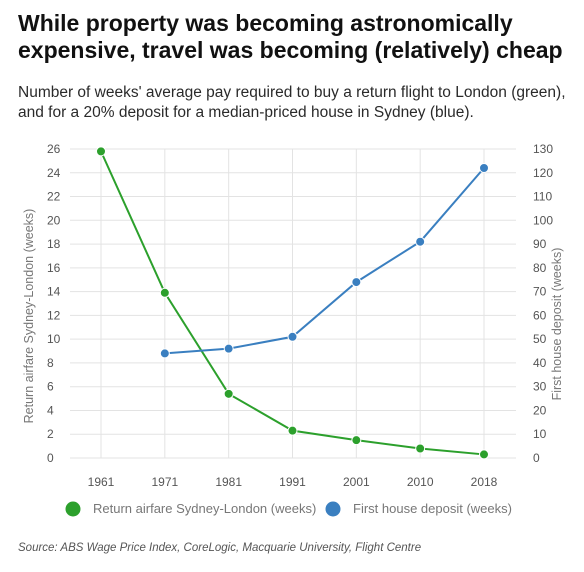  I want to click on x-axis-ticks: 1961 1971 1981 1991 2001 2010 2018, so click(293, 482).